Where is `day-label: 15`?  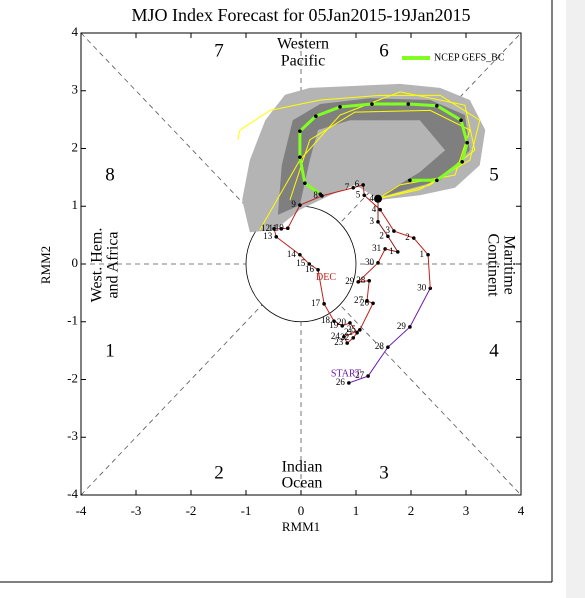 day-label: 15 is located at coordinates (301, 263).